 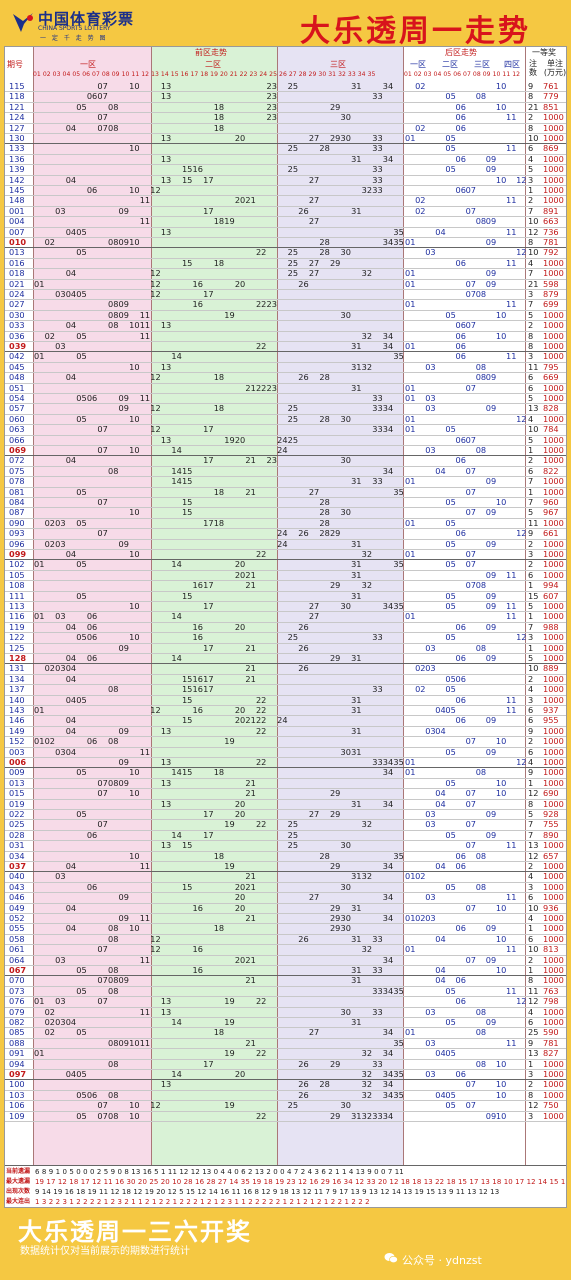 What do you see at coordinates (49, 668) in the screenshot?
I see `front-ball: 02` at bounding box center [49, 668].